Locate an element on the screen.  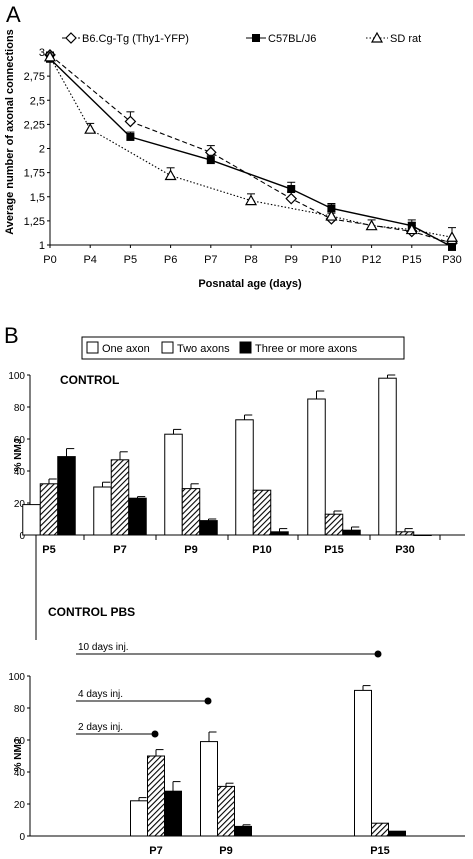
control-bar-three-or-more-axons-p15 is located at coordinates (351, 532).